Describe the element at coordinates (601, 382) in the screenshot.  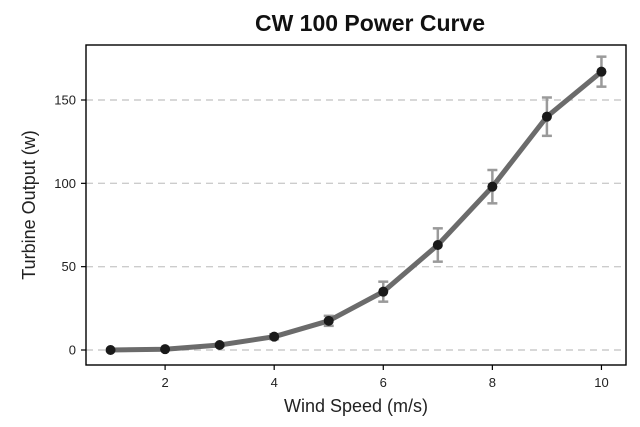
I see `x-tick-label-4: 10` at that location.